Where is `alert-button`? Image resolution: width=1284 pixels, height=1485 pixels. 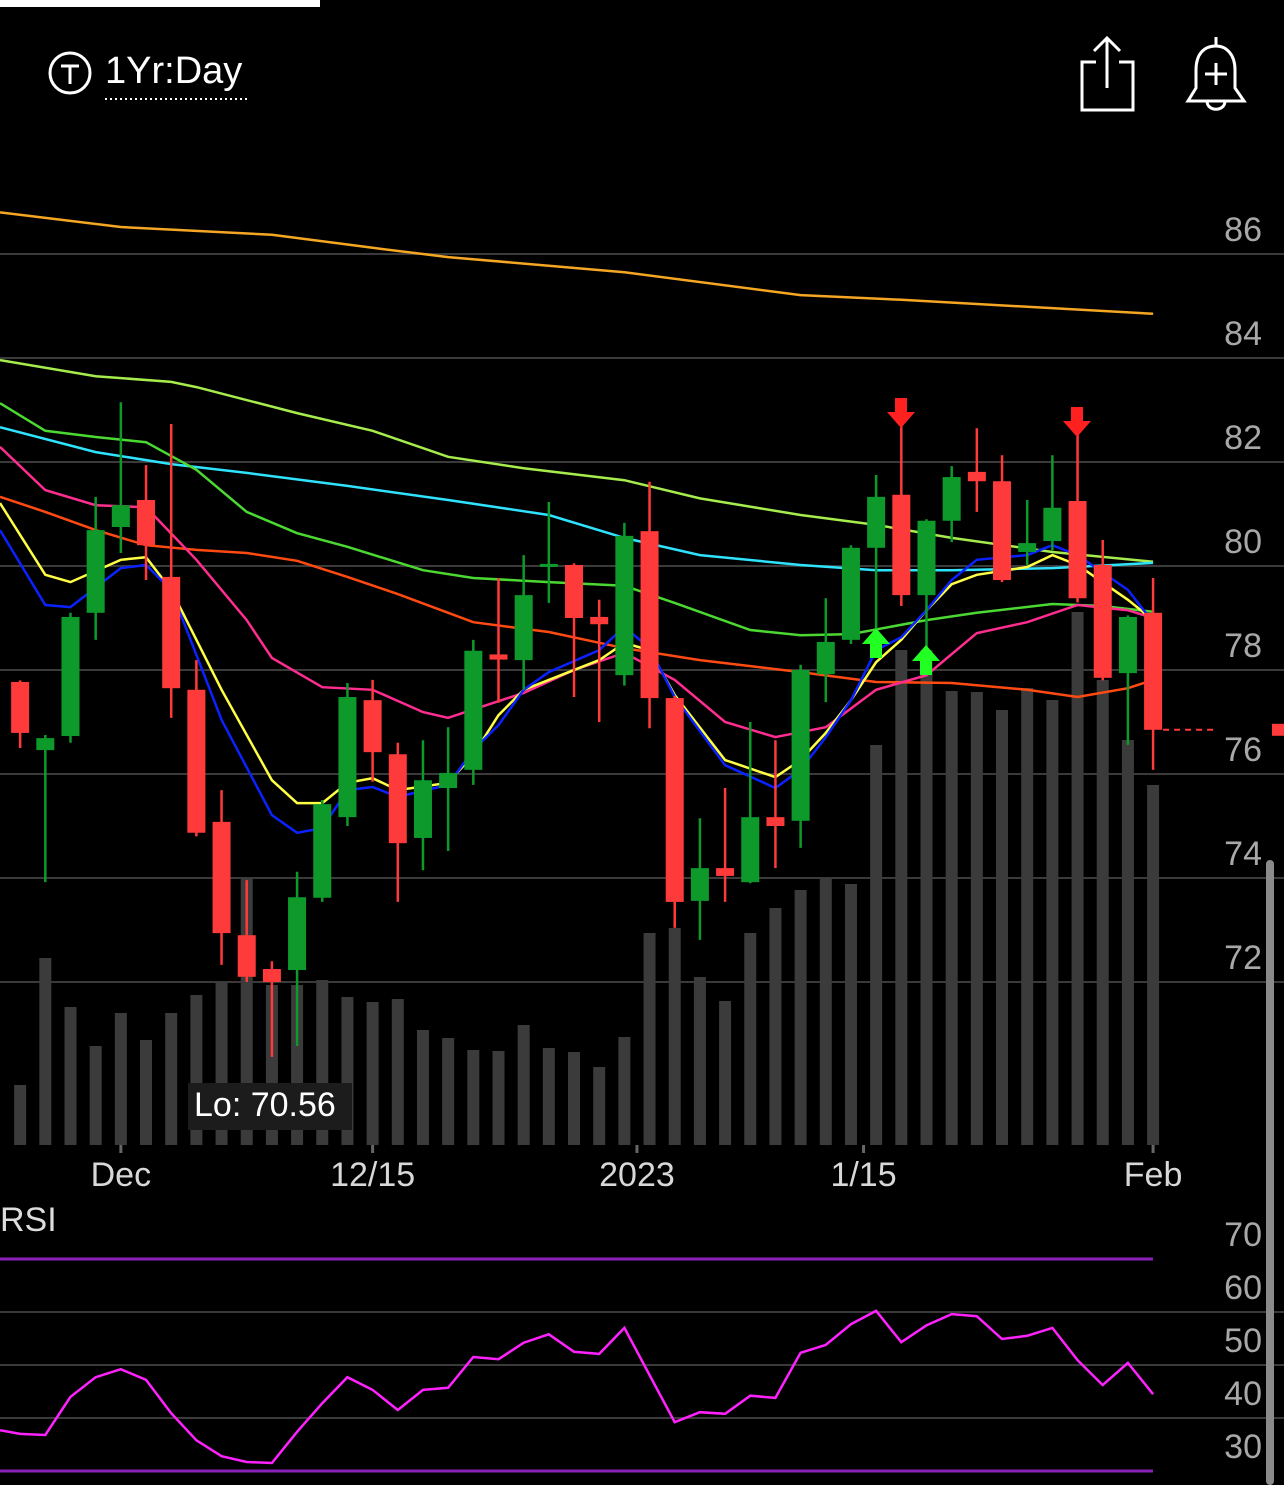 alert-button is located at coordinates (1216, 74).